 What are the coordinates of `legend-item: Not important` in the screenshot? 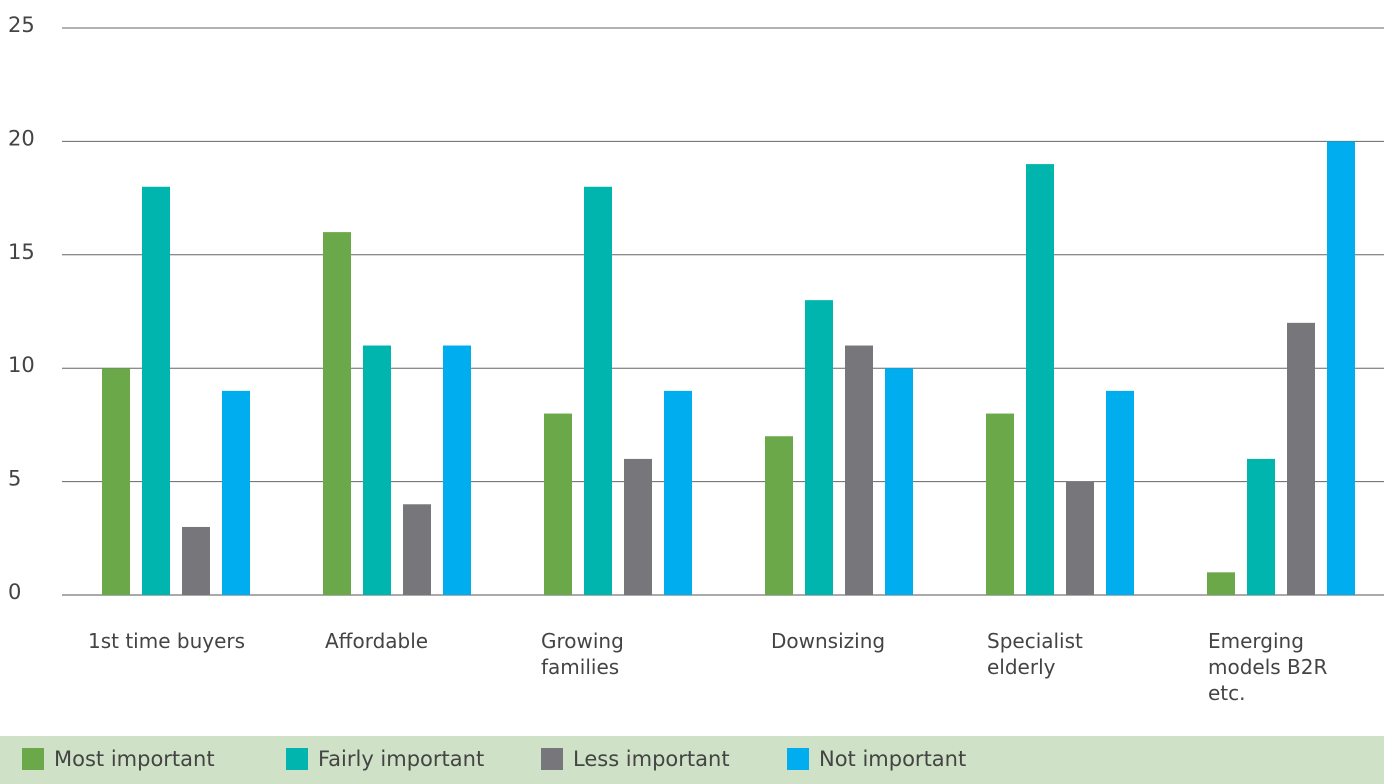 It's located at (876, 759).